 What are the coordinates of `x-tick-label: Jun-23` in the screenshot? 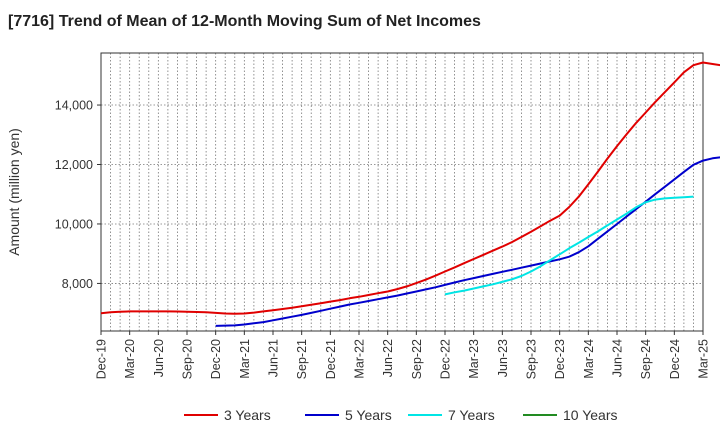 It's located at (503, 358).